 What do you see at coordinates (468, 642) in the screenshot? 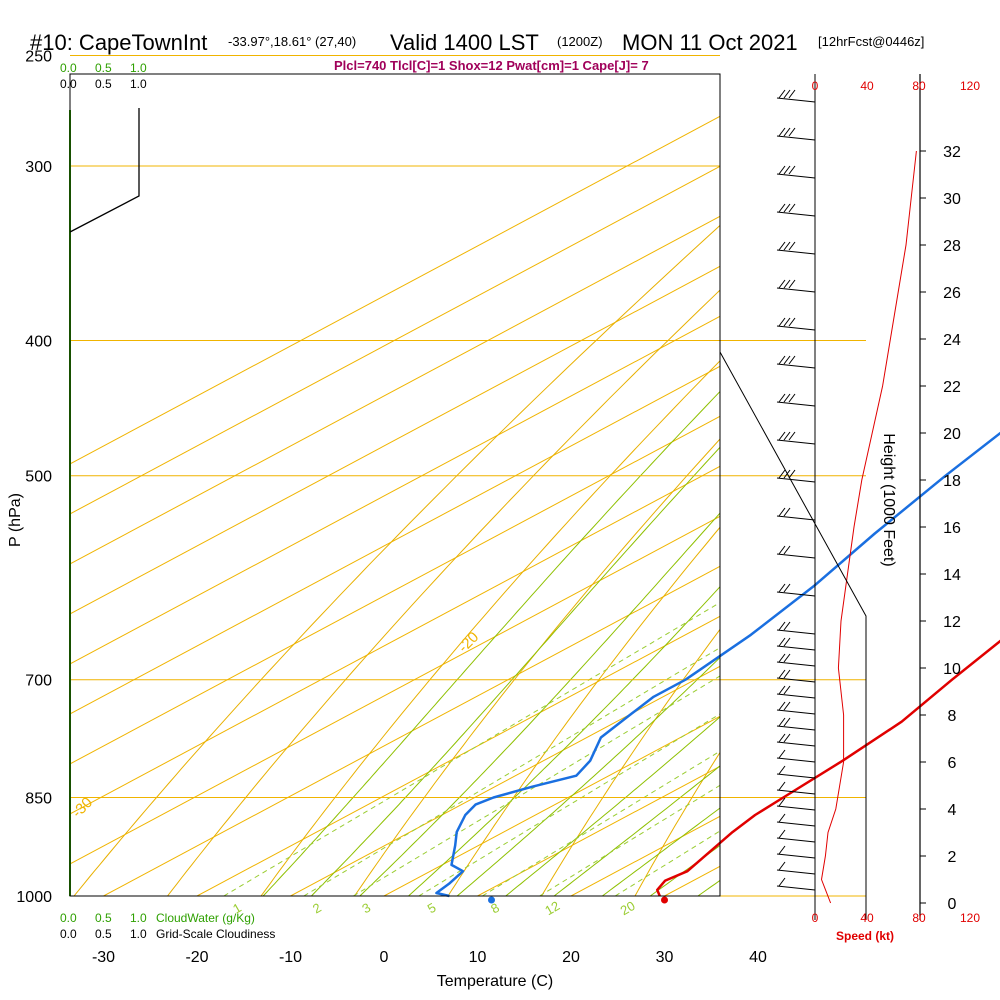
I see `isotherm-label: -20` at bounding box center [468, 642].